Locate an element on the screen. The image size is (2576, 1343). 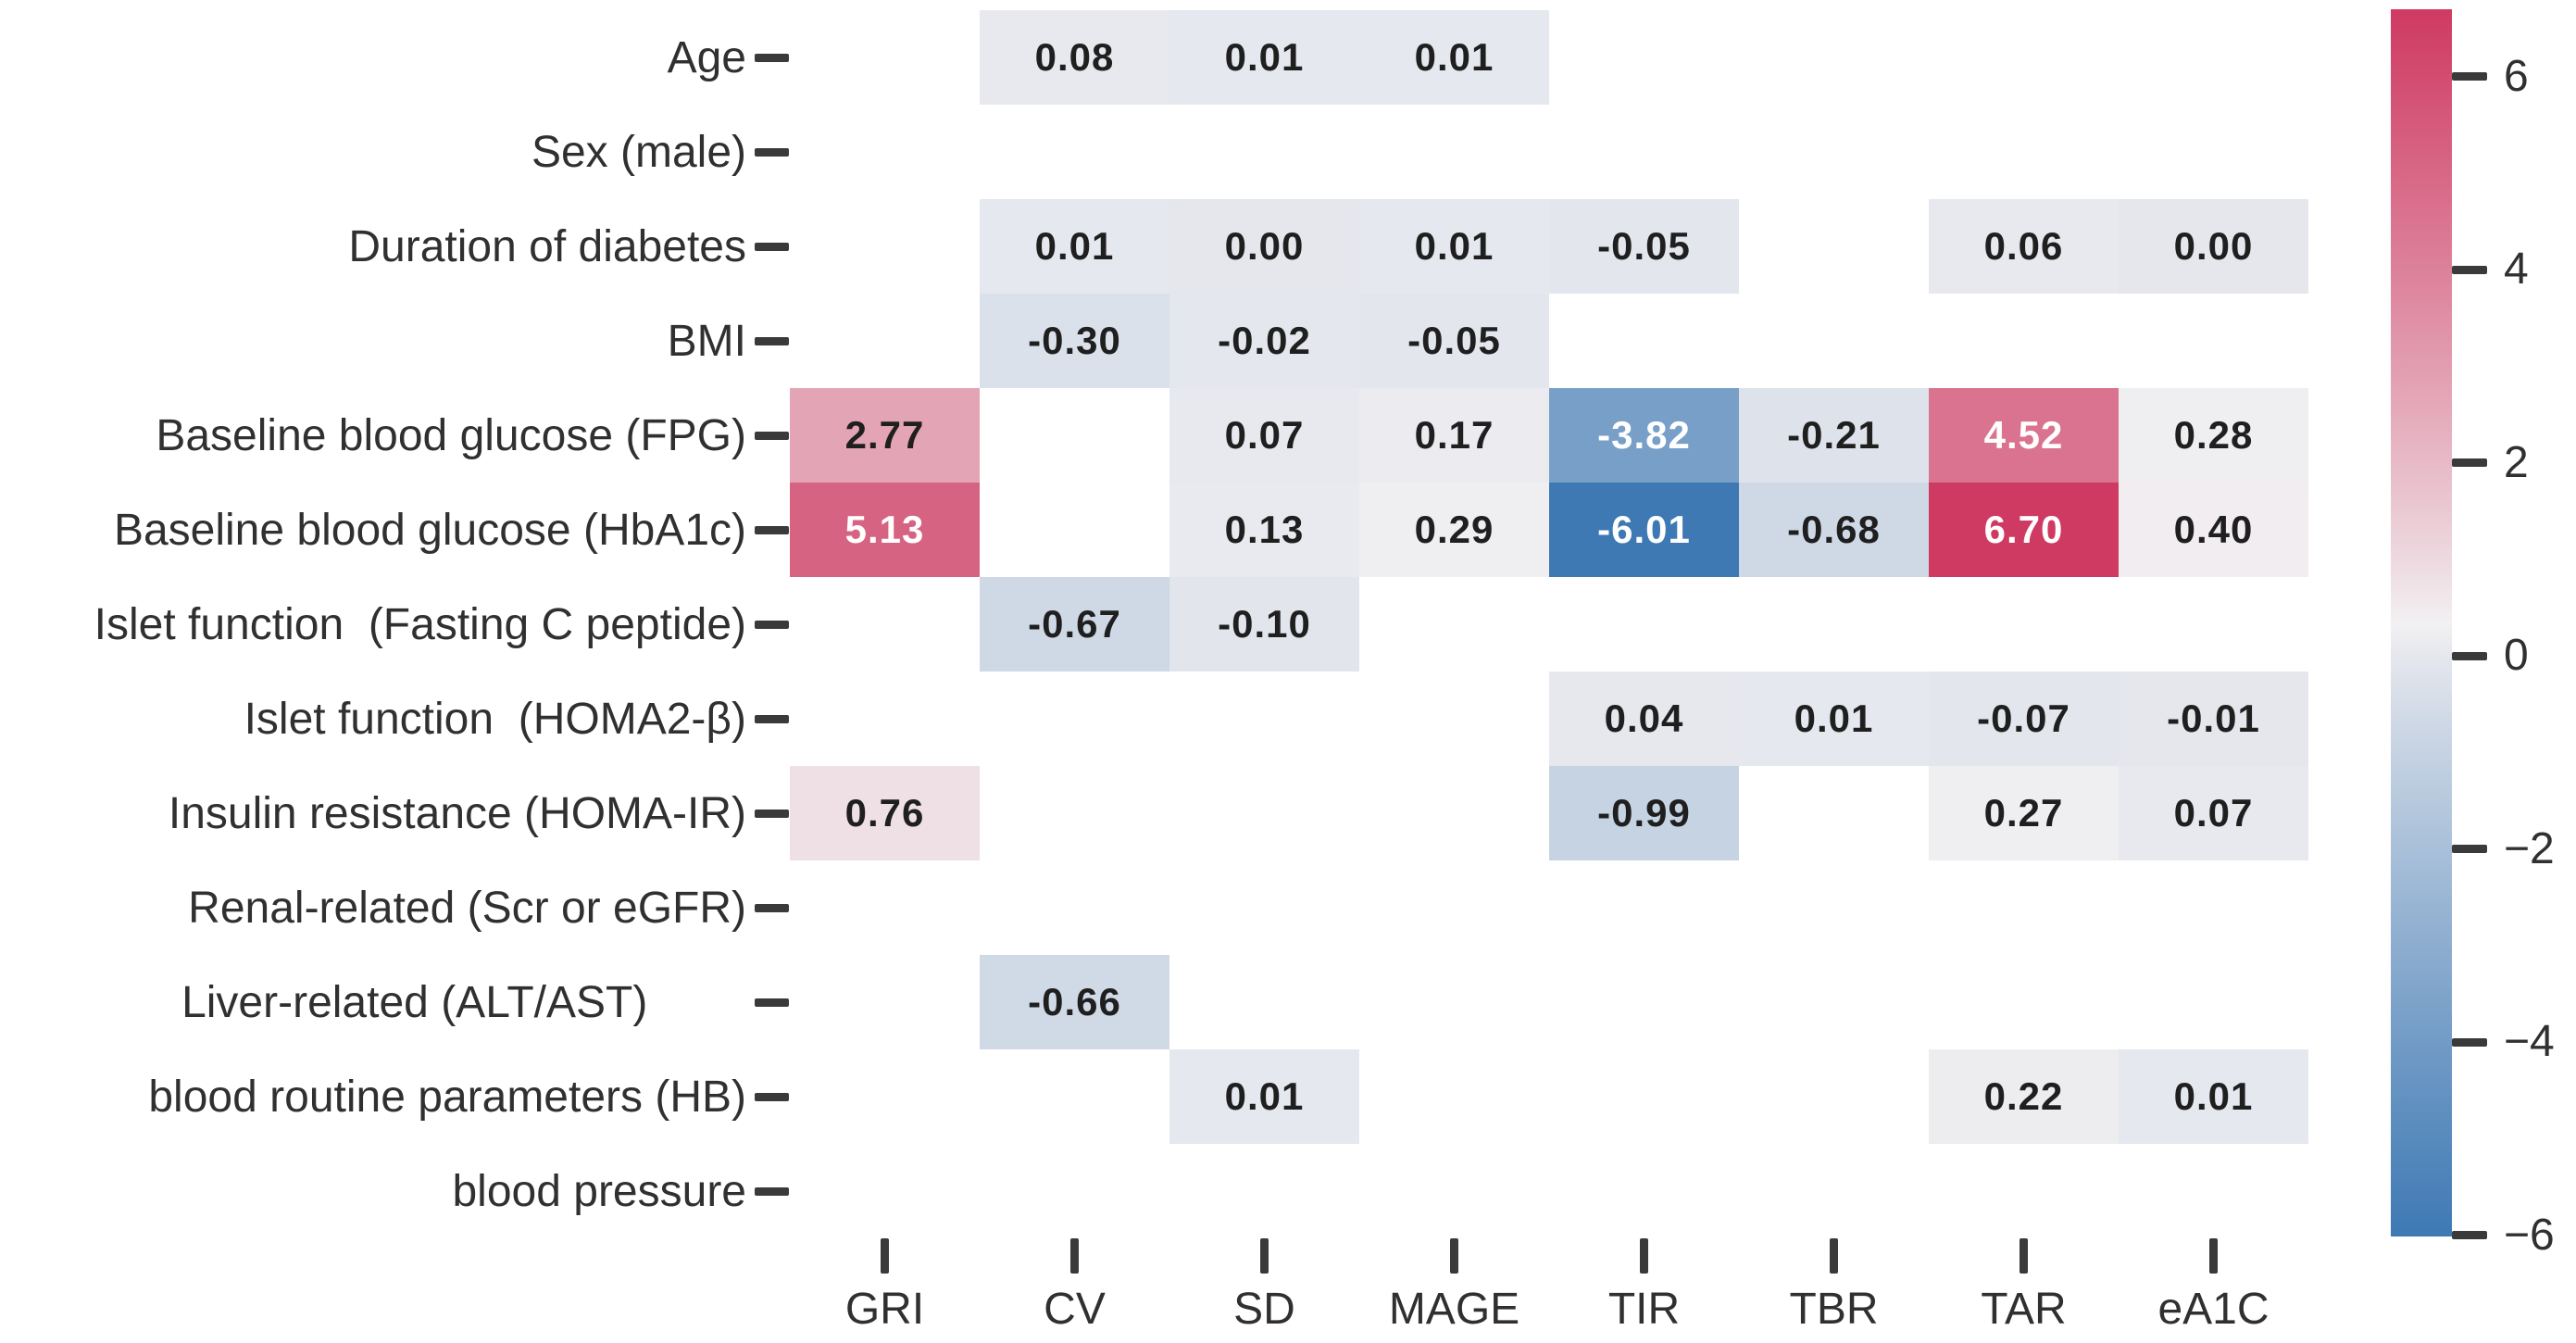
heatmap-cell: 0.17 is located at coordinates (1454, 436).